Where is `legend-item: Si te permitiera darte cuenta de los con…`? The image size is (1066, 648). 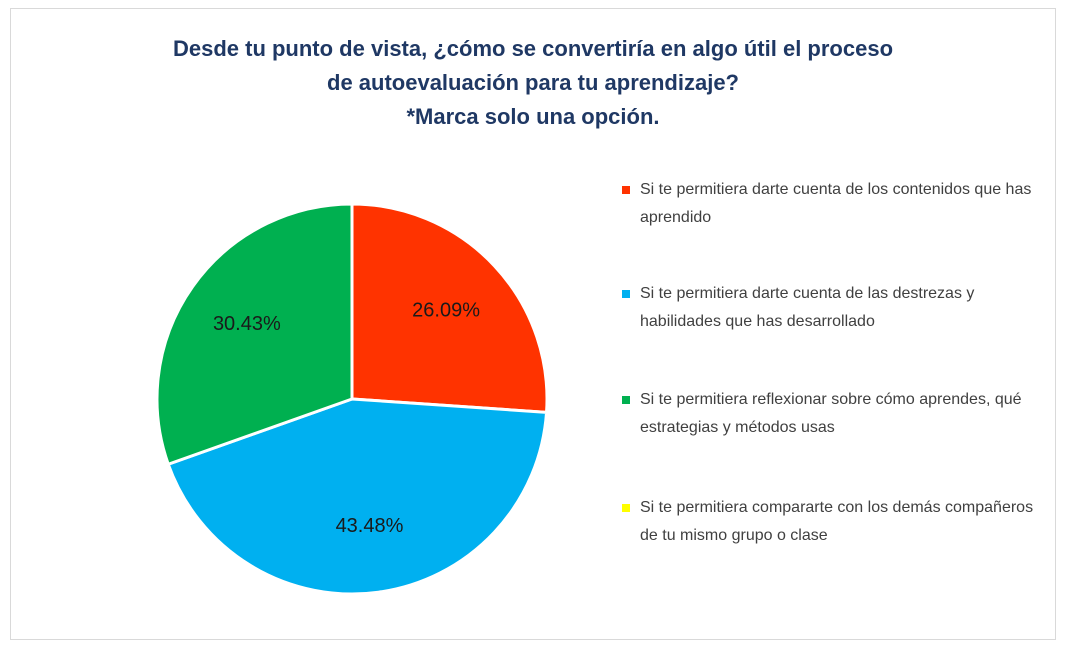
legend-item: Si te permitiera darte cuenta de los con… is located at coordinates (832, 204).